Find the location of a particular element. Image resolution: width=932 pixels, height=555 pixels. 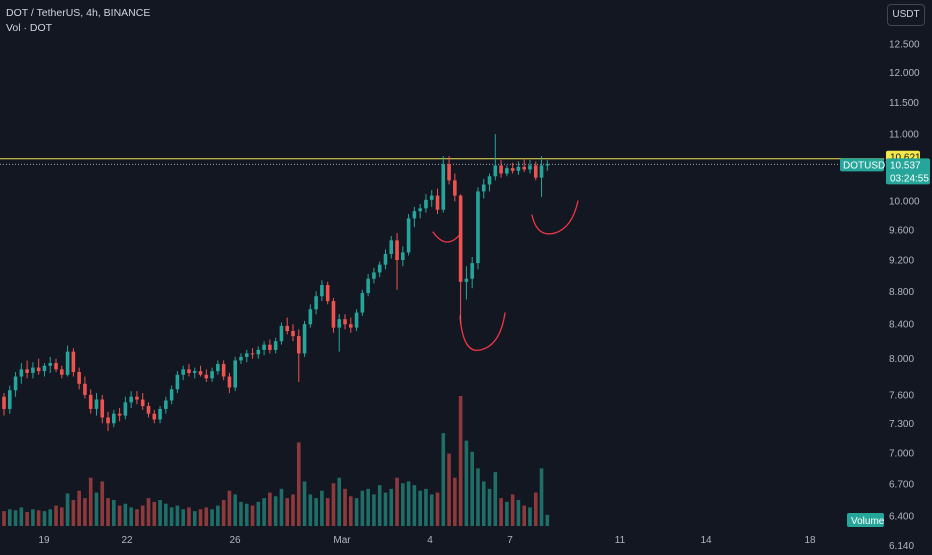

price-tick-label: 6.400 is located at coordinates (901, 517).